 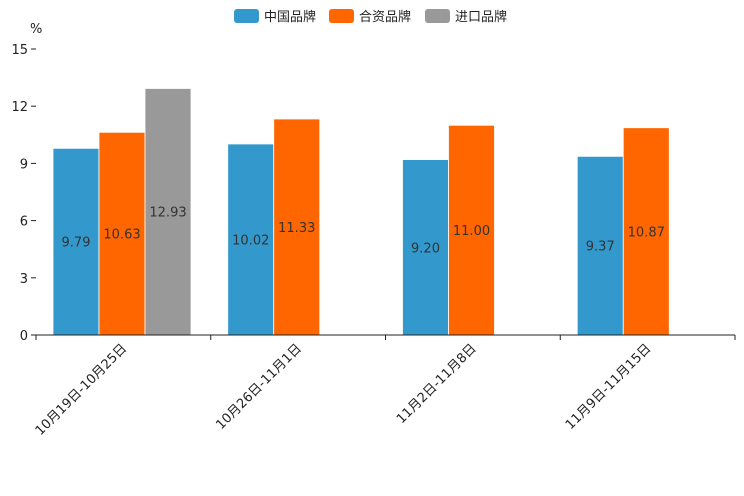 What do you see at coordinates (24, 279) in the screenshot?
I see `y-tick-label: 3` at bounding box center [24, 279].